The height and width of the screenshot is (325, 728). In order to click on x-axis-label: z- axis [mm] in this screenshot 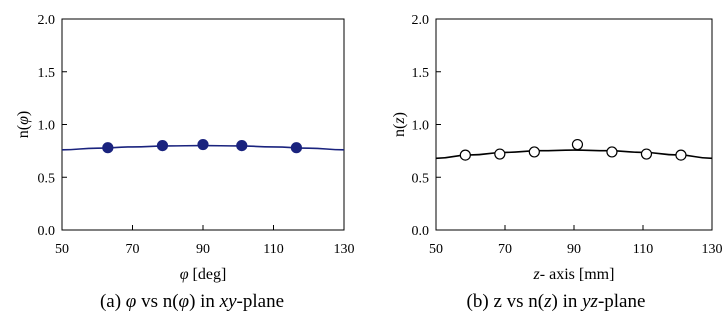, I will do `click(574, 274)`.